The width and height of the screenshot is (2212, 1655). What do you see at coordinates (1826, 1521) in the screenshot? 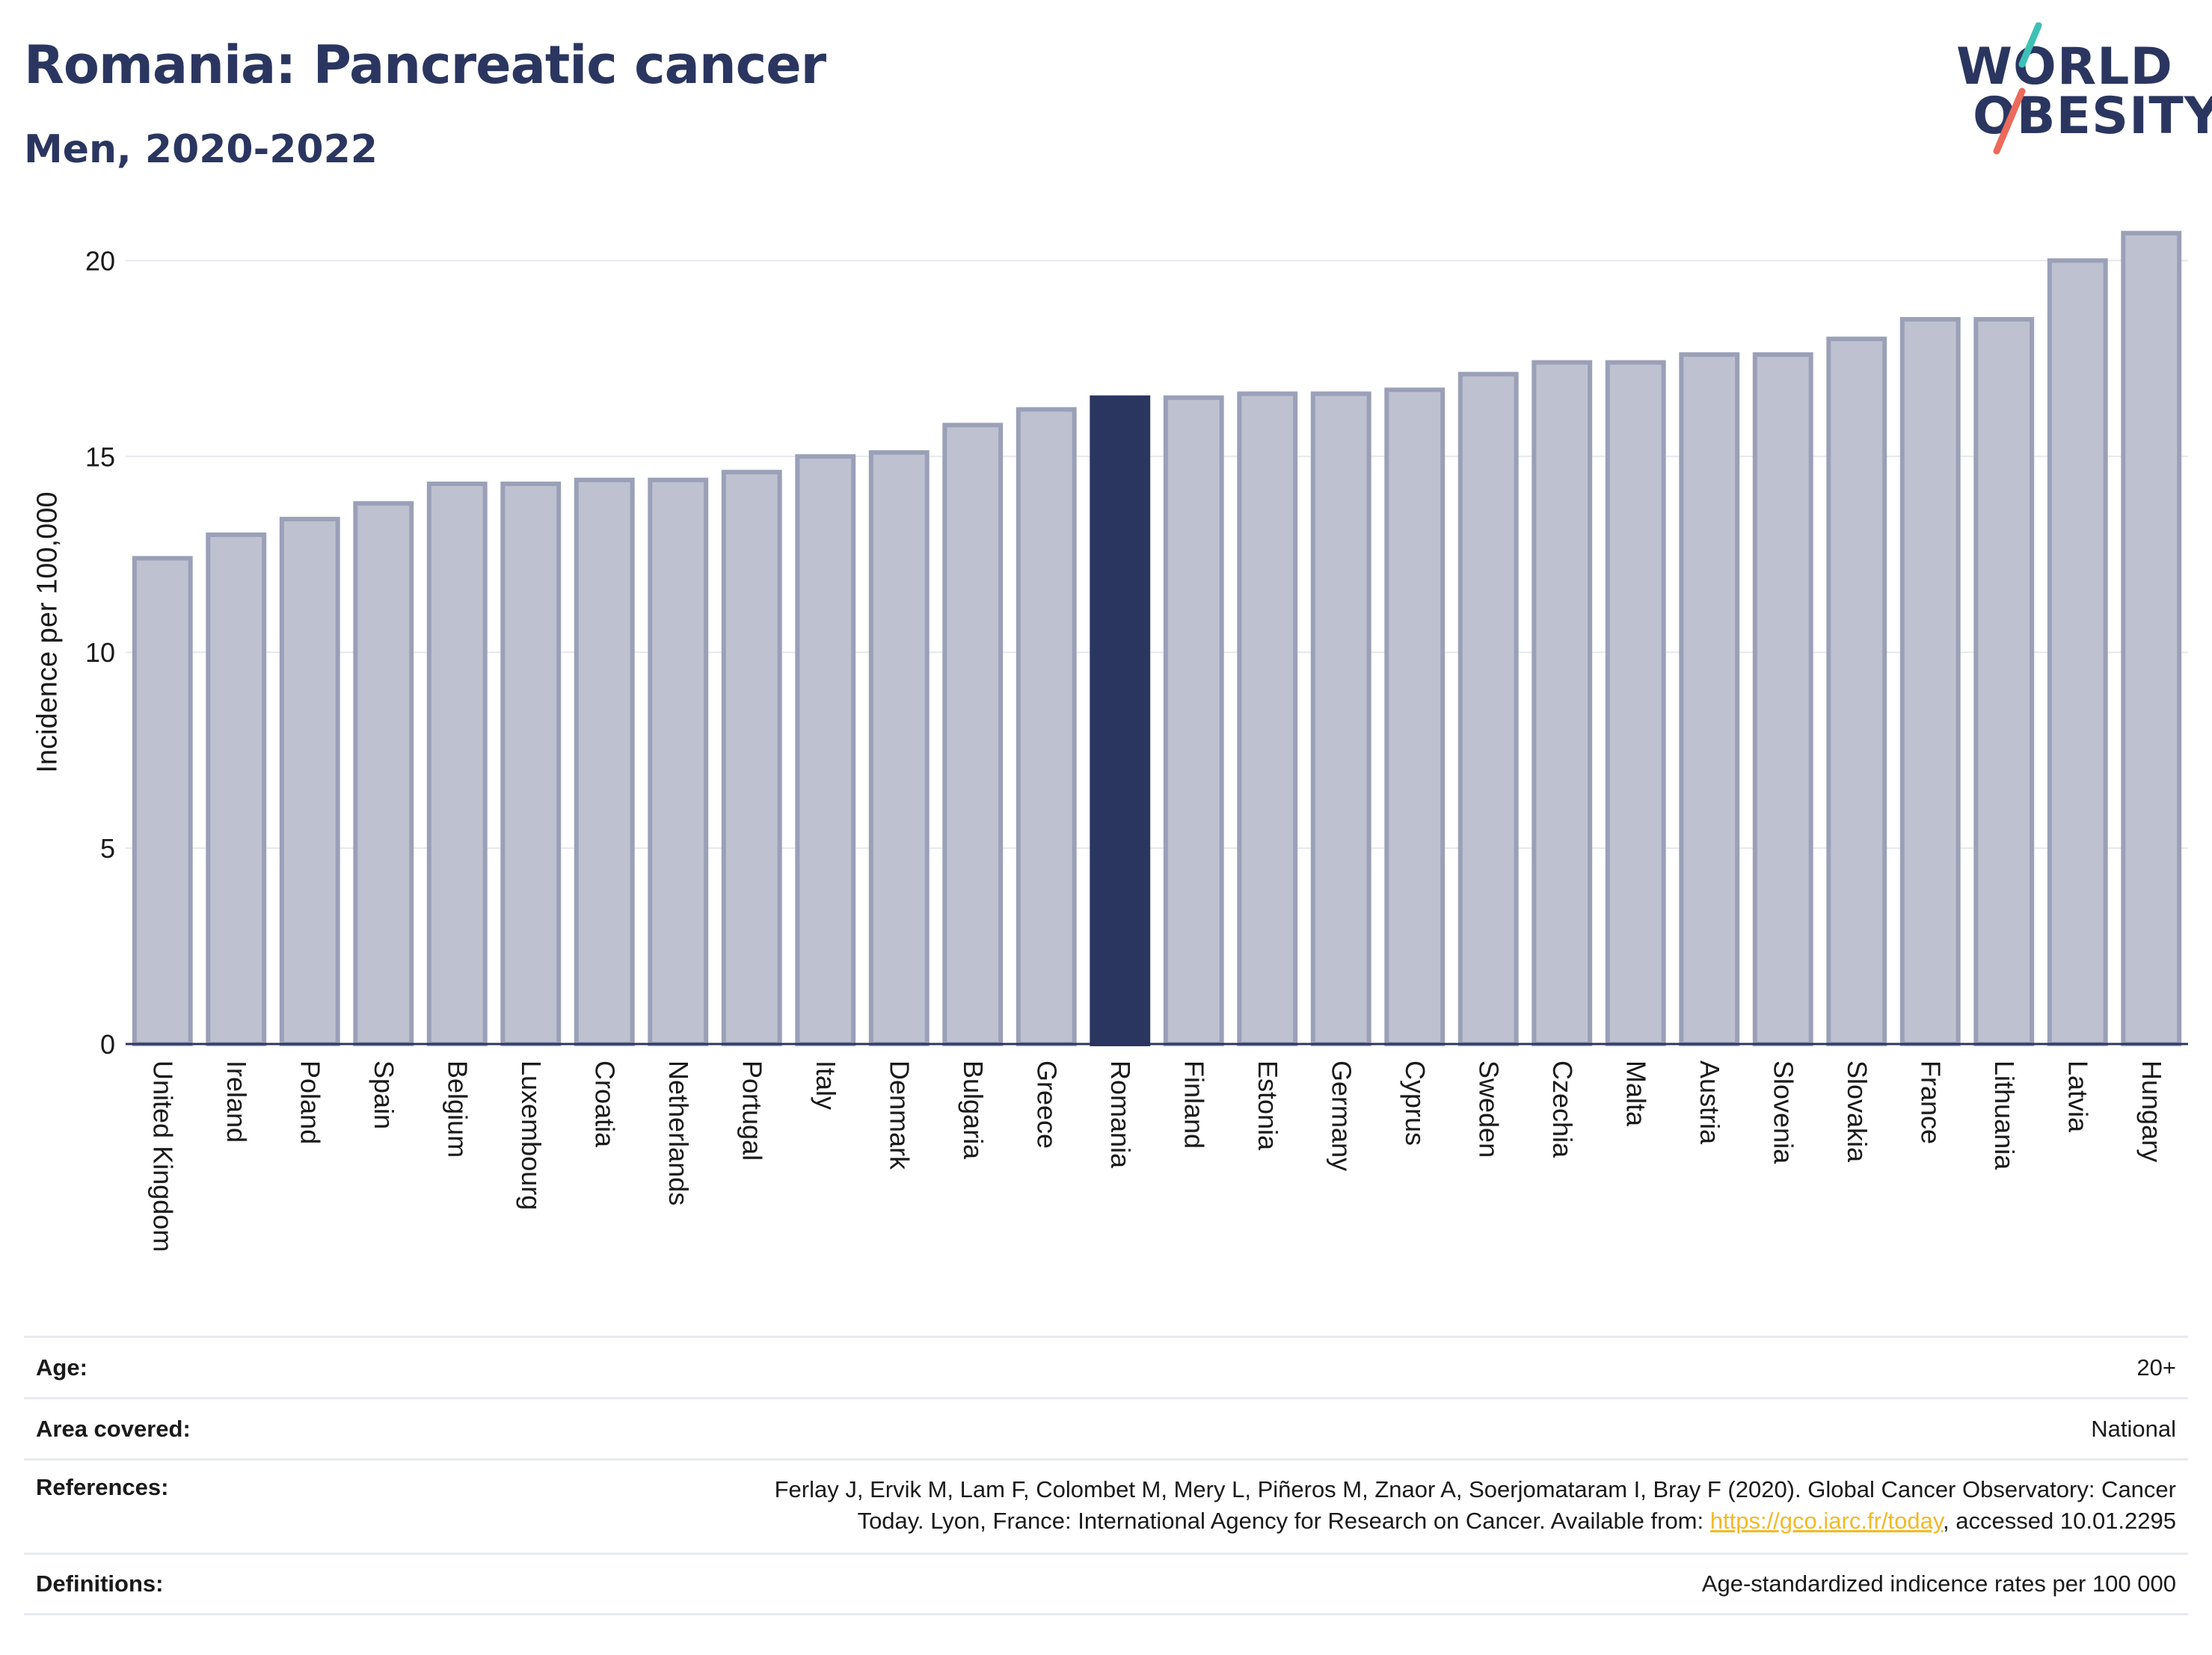
I see `references-link: https://gco.iarc.fr/today` at bounding box center [1826, 1521].